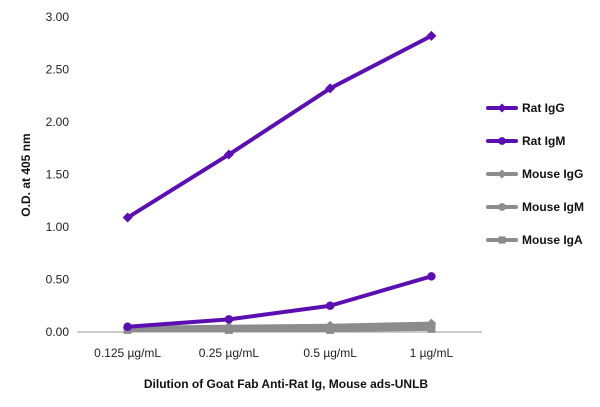  I want to click on legend-item: Rat IgM, so click(525, 141).